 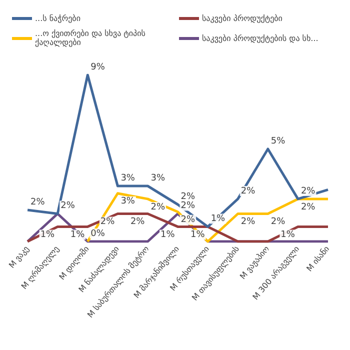 I want to click on data-label: 0%, so click(x=98, y=233).